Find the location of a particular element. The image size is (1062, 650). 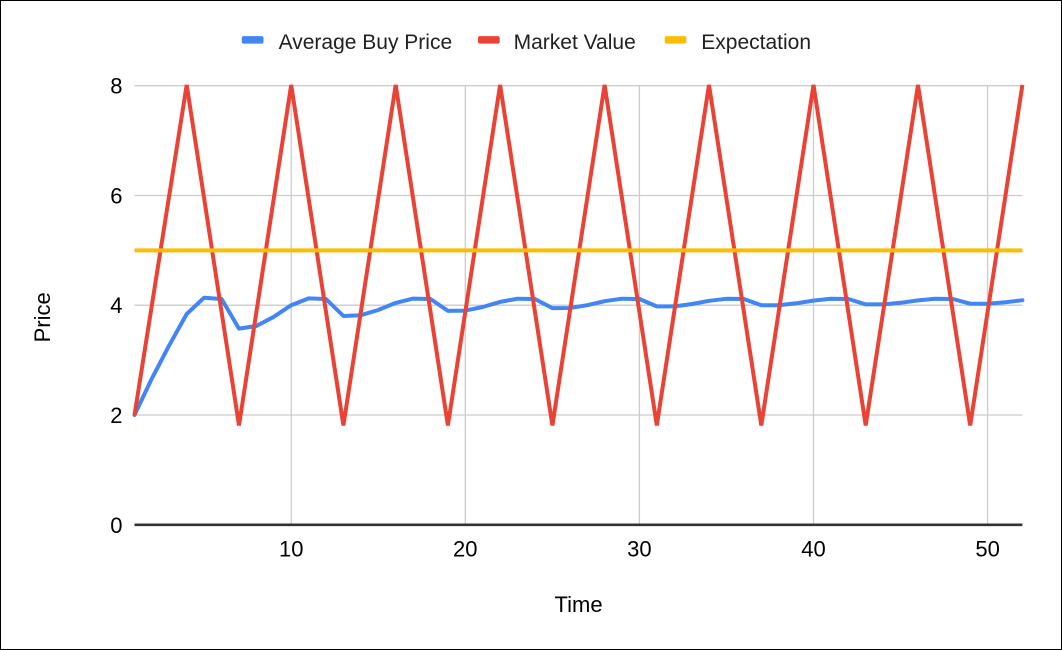

svg-text: Time is located at coordinates (579, 604).